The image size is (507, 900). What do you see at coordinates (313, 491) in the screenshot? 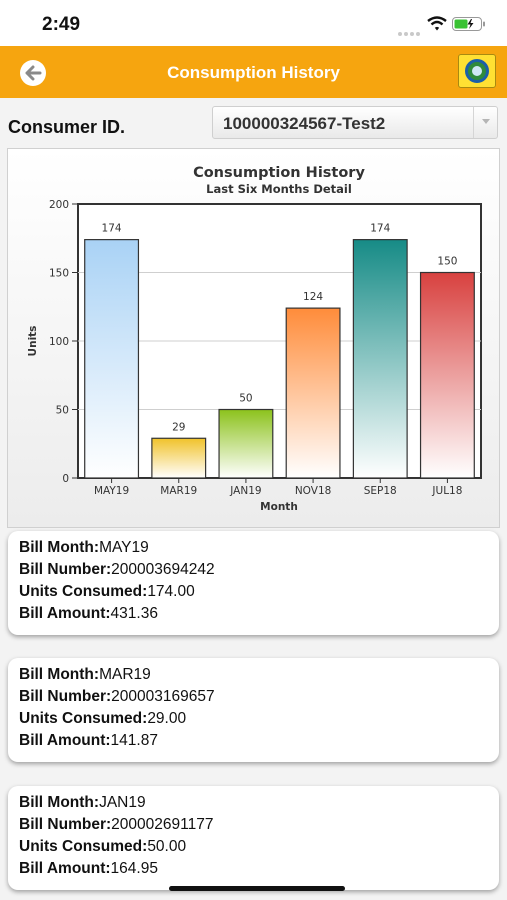
I see `x-tick-label: NOV18` at bounding box center [313, 491].